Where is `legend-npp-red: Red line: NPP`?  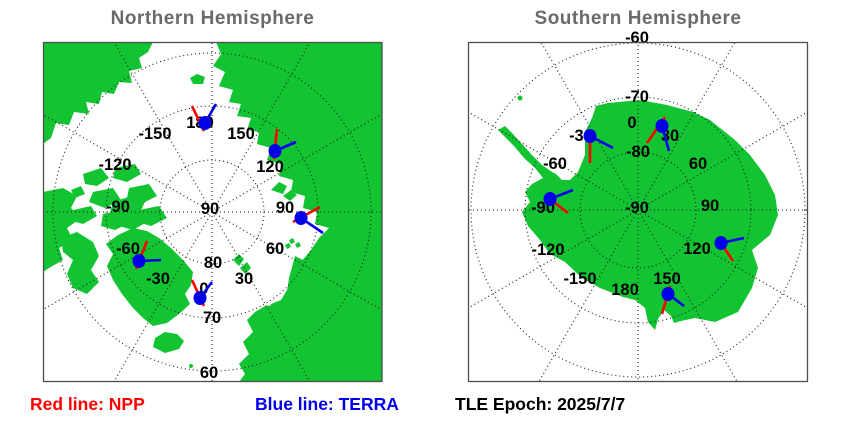
legend-npp-red: Red line: NPP is located at coordinates (87, 404).